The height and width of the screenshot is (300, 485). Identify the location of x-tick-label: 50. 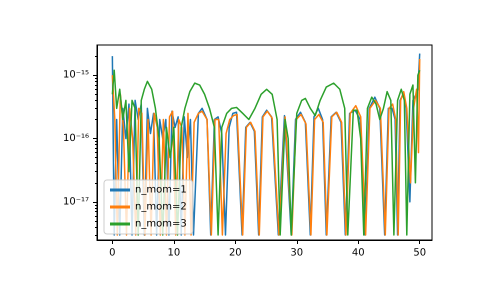
(419, 253).